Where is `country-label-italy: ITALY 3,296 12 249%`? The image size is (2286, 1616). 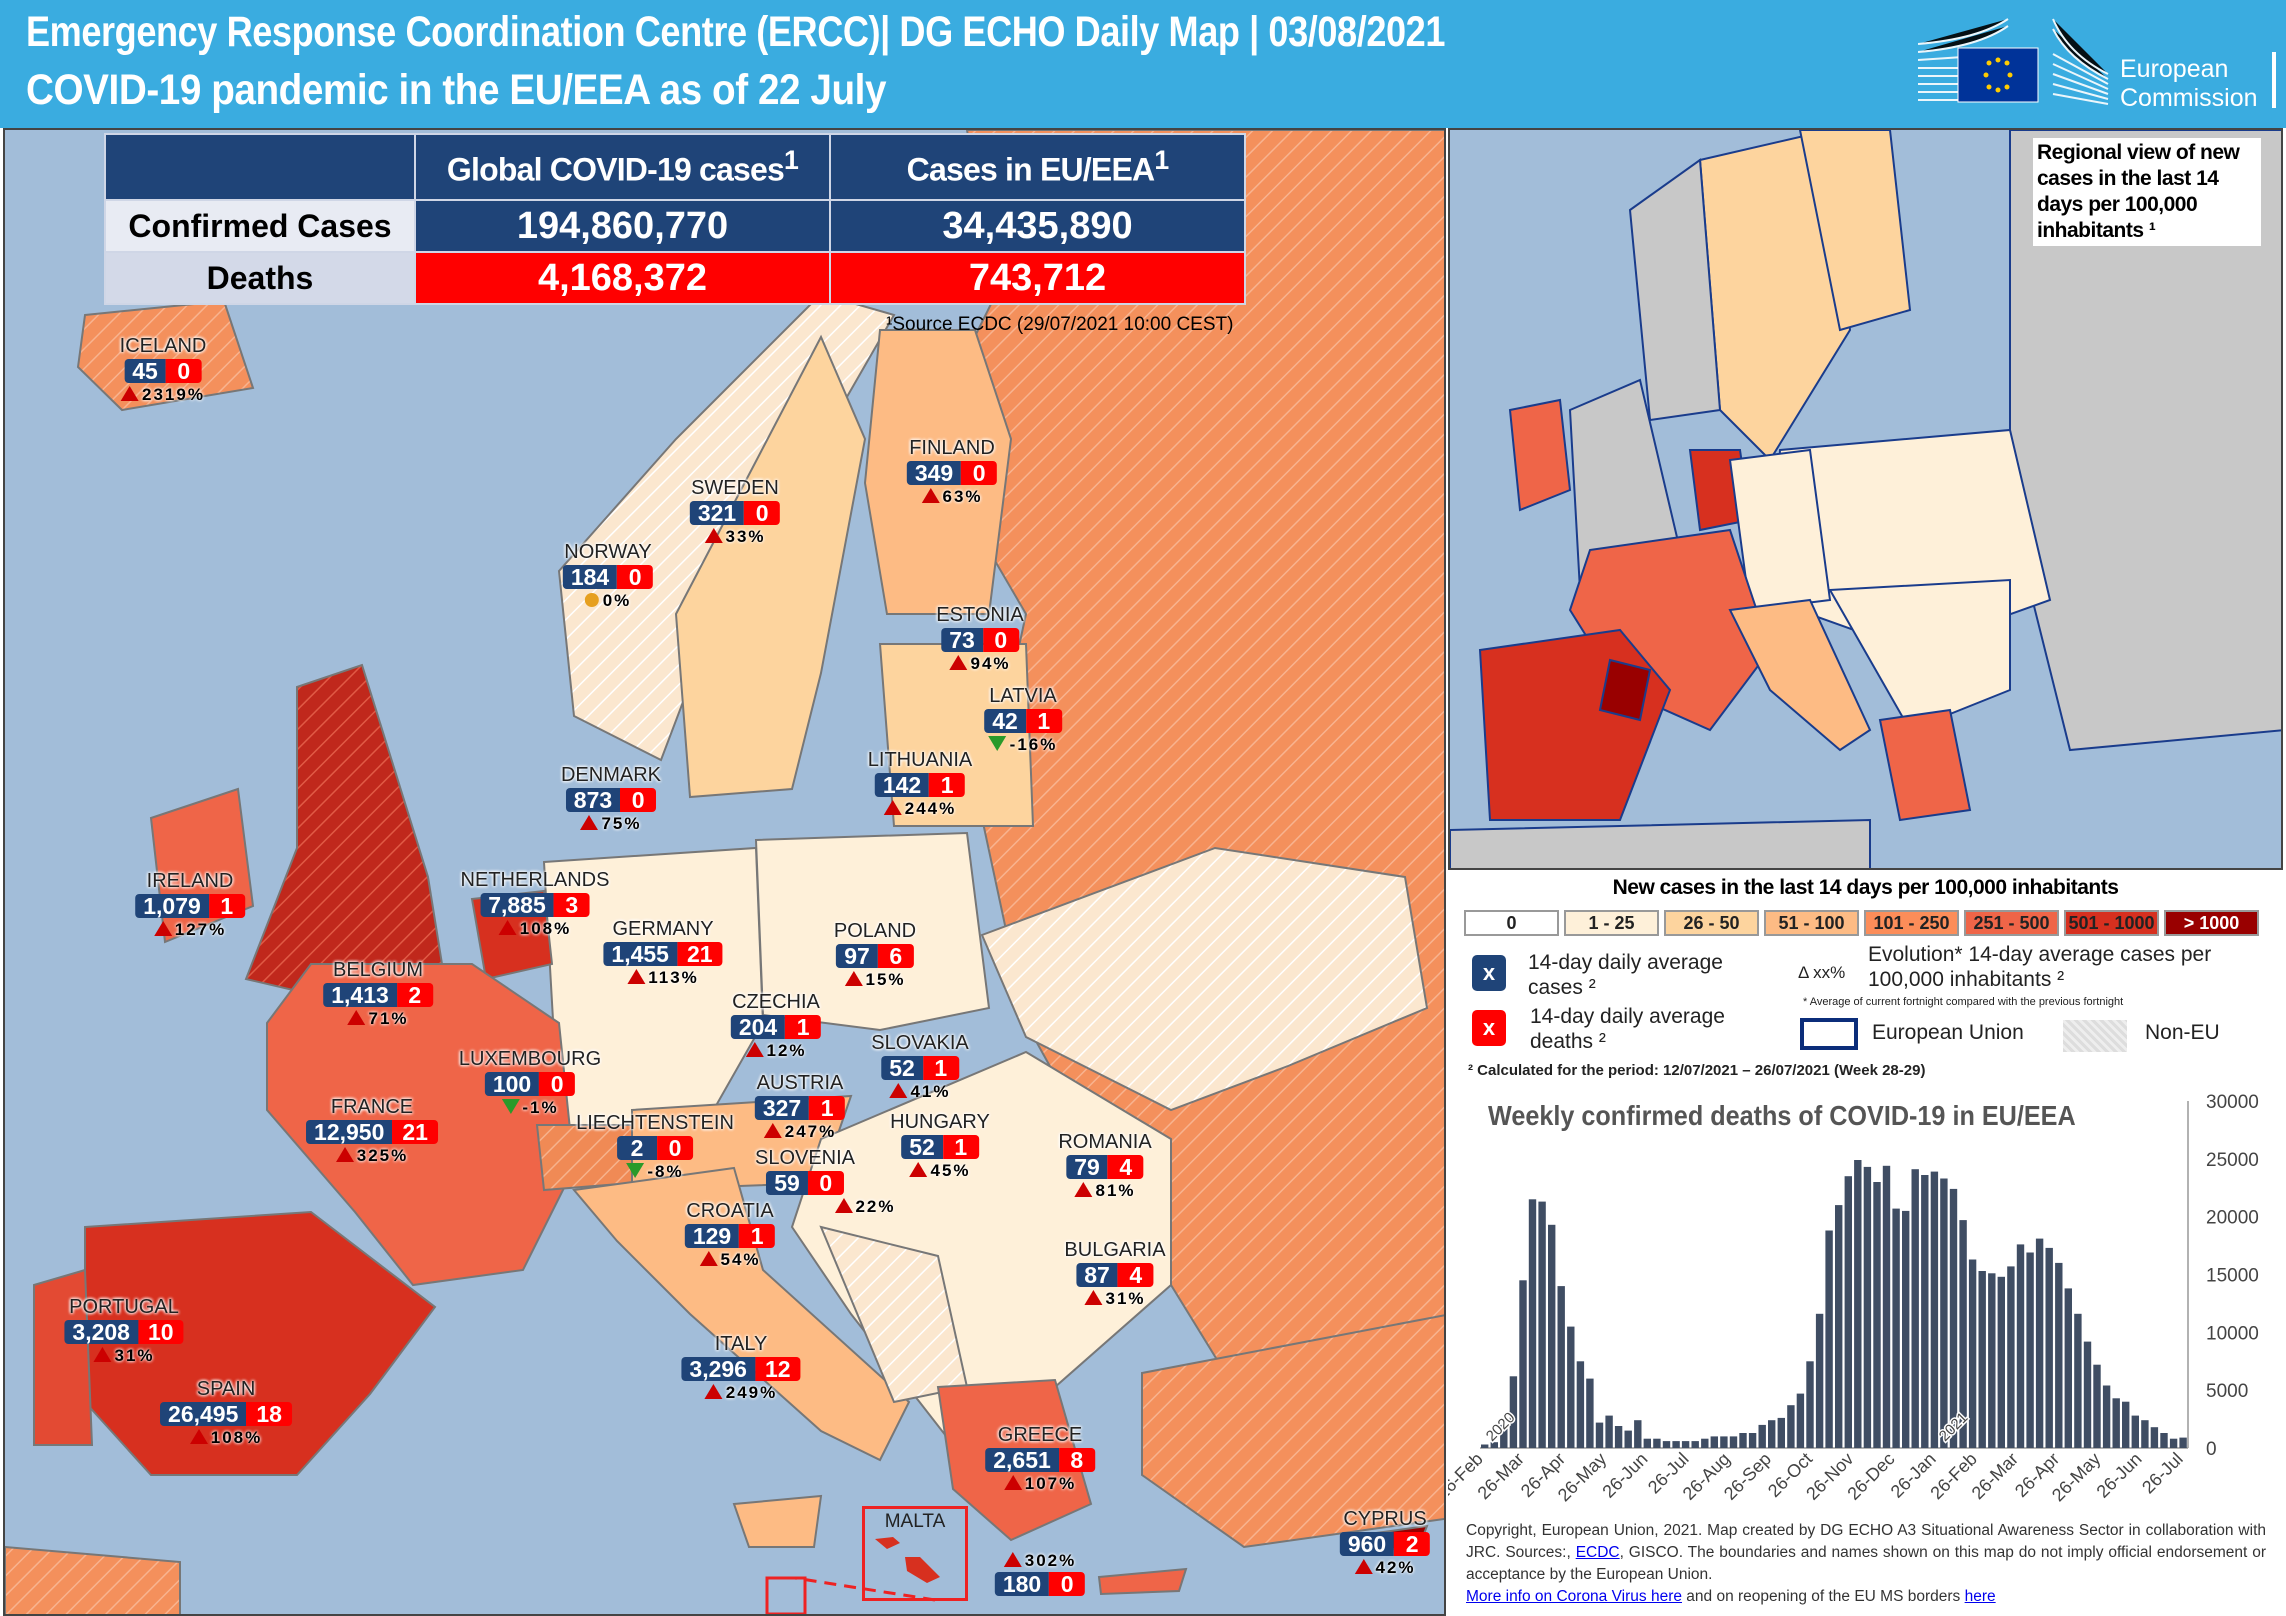 country-label-italy: ITALY 3,296 12 249% is located at coordinates (741, 1368).